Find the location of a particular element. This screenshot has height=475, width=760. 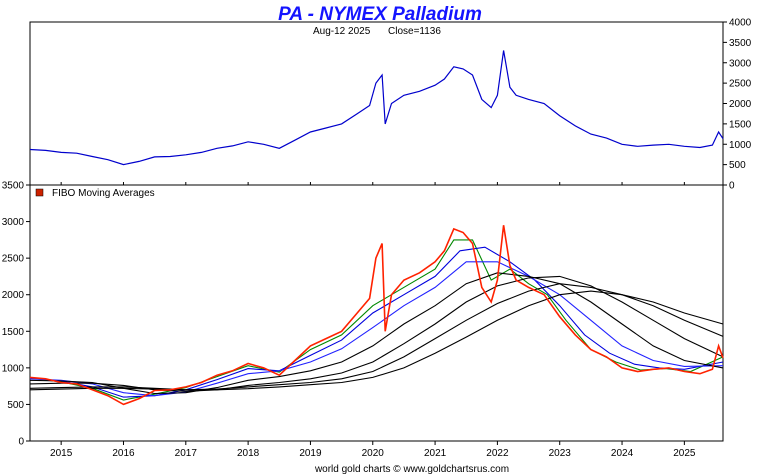

x-tick-label: 2019 is located at coordinates (310, 453).